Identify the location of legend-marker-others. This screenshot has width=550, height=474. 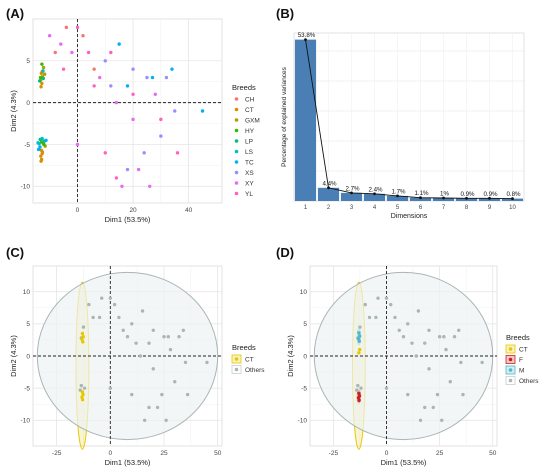
(236, 369).